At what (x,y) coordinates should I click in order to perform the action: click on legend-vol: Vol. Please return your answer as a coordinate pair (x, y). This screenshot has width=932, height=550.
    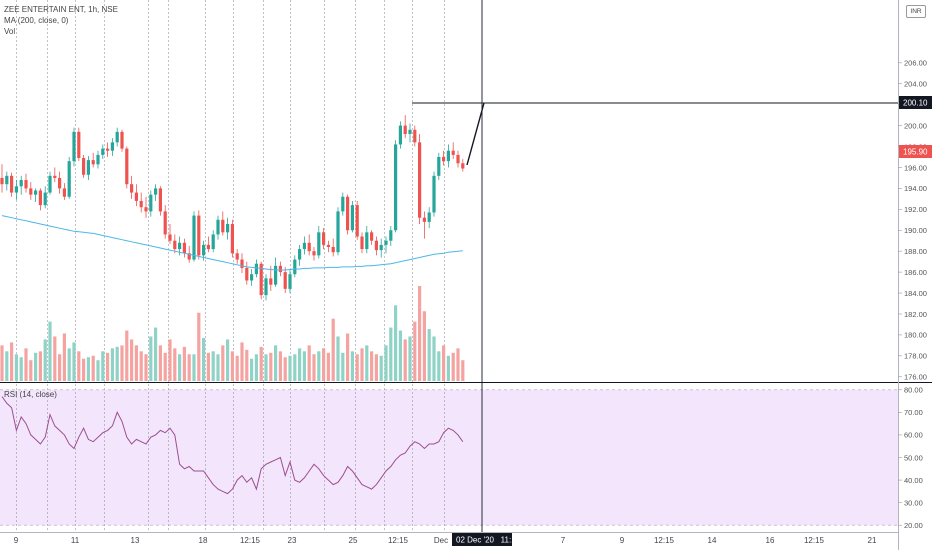
    Looking at the image, I should click on (10, 31).